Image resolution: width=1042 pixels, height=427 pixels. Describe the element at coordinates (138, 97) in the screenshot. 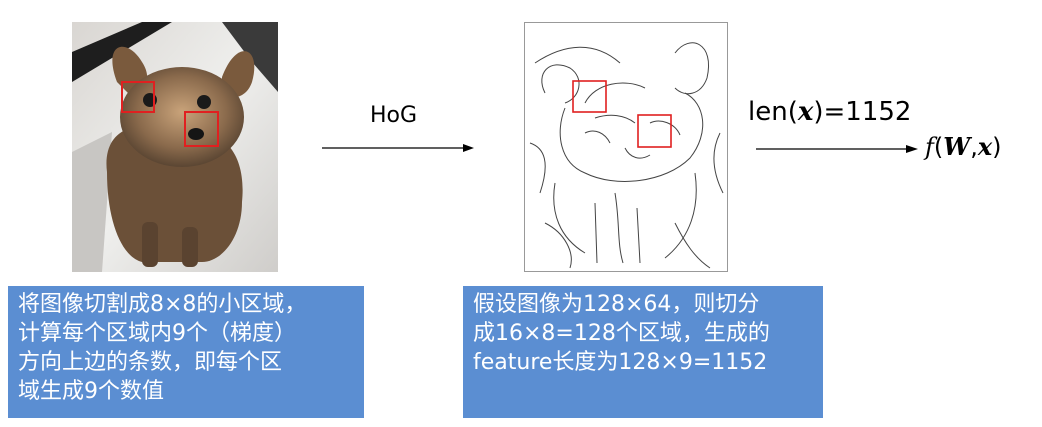

I see `highlight-box-eye` at that location.